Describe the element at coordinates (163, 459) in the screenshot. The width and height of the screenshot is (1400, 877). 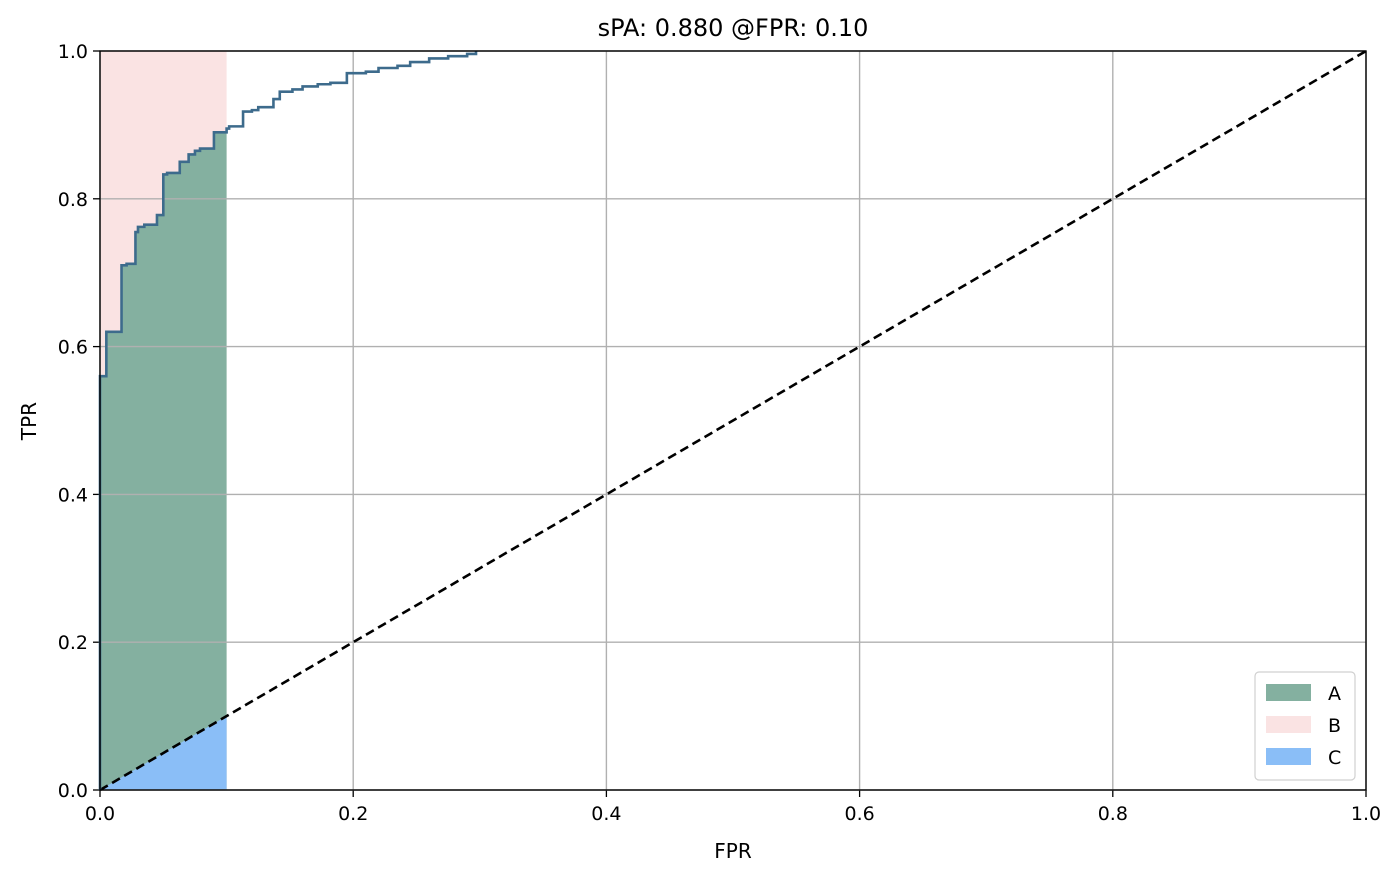
I see `region-a` at that location.